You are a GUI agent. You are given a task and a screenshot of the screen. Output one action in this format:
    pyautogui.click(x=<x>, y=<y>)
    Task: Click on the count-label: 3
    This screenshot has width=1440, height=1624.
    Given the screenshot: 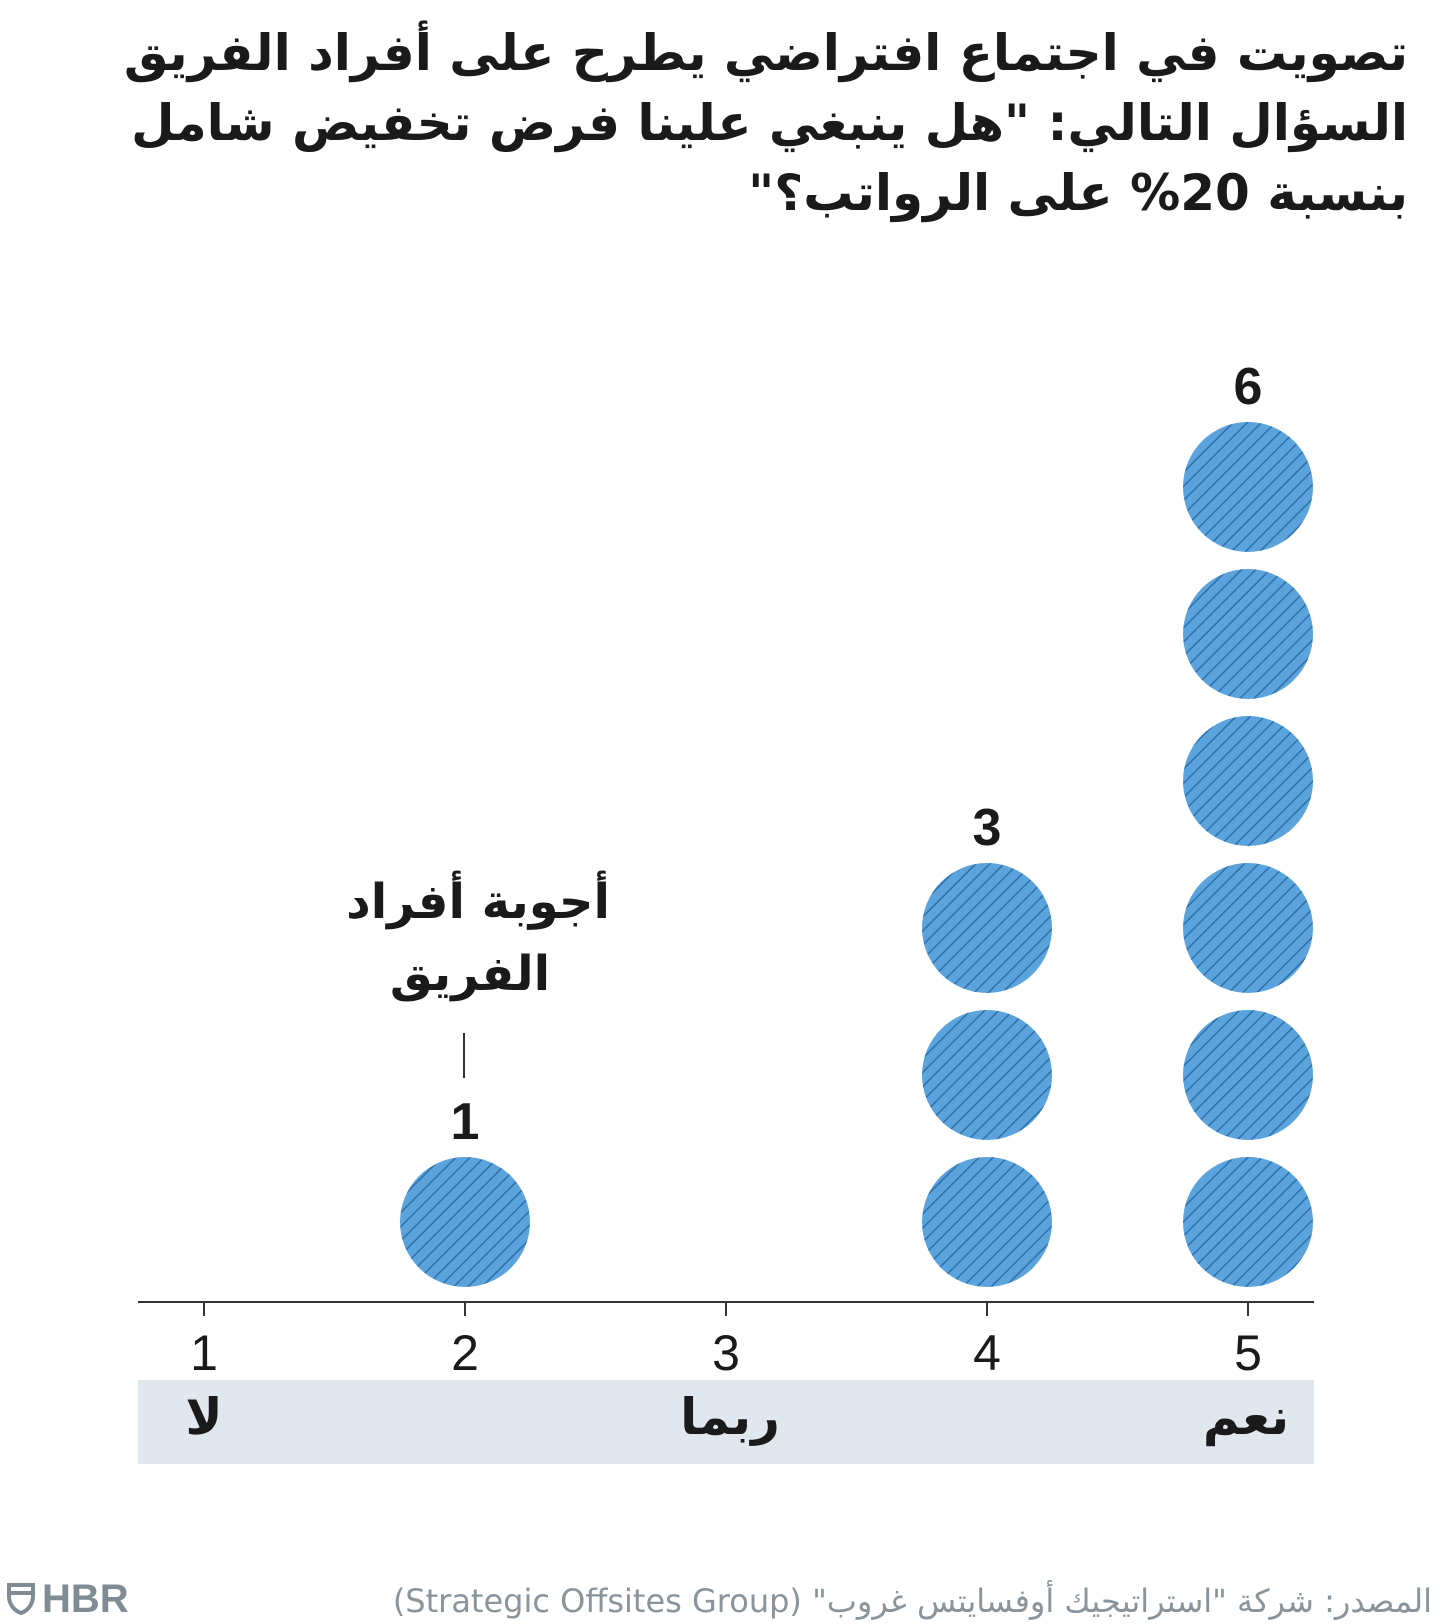 What is the action you would take?
    pyautogui.click(x=987, y=828)
    